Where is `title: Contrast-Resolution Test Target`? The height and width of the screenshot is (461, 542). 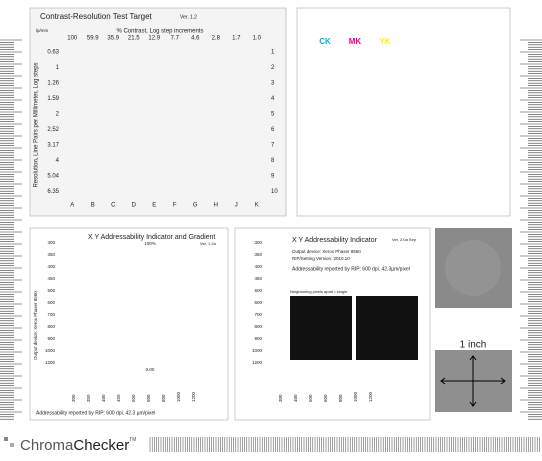
title: Contrast-Resolution Test Target is located at coordinates (96, 16).